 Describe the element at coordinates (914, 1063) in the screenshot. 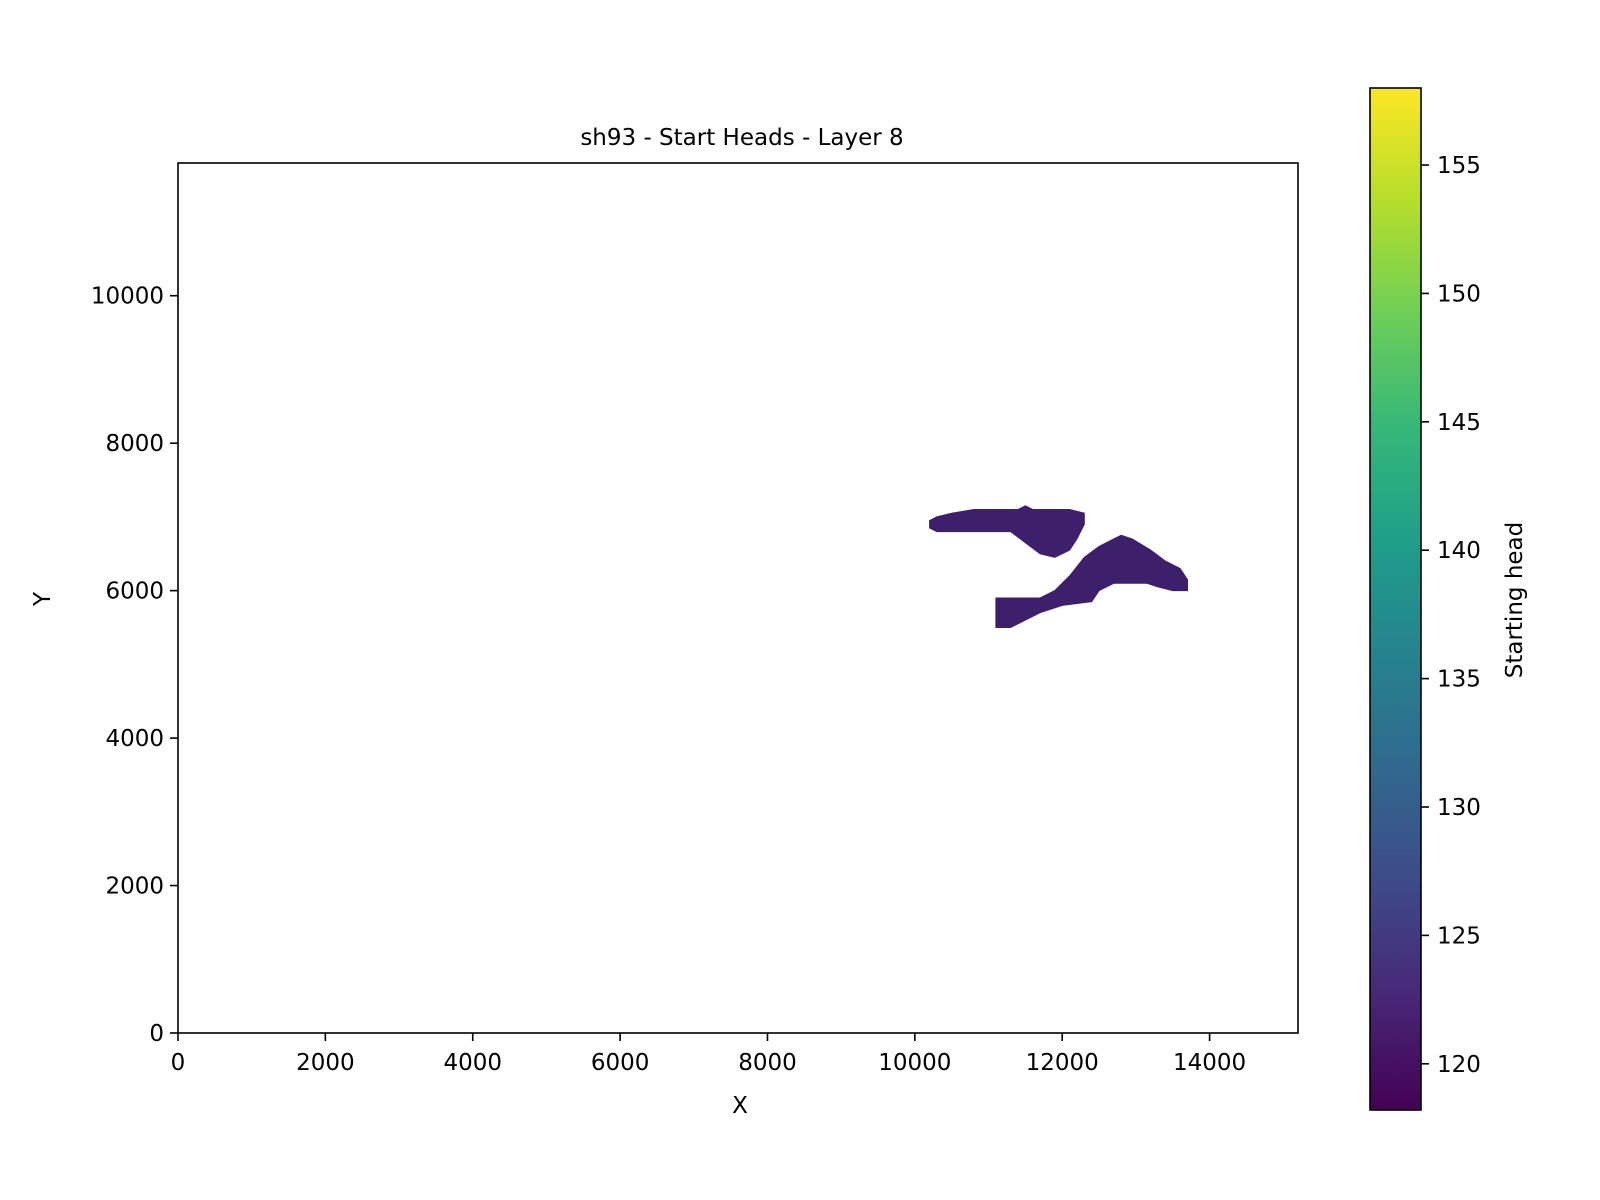

I see `x-tick-label: 10000` at that location.